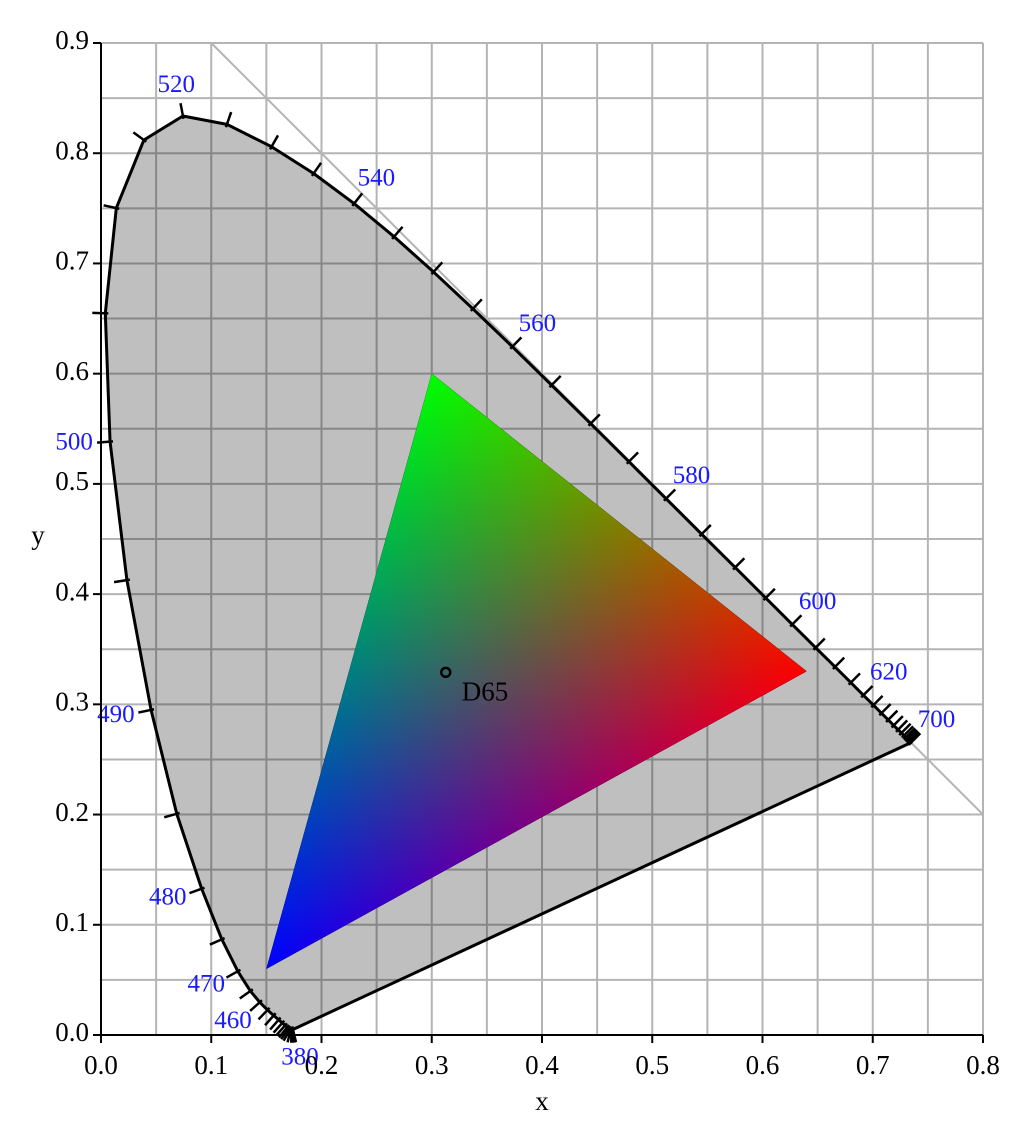 The height and width of the screenshot is (1137, 1024). What do you see at coordinates (176, 84) in the screenshot?
I see `wavelength-label: 520` at bounding box center [176, 84].